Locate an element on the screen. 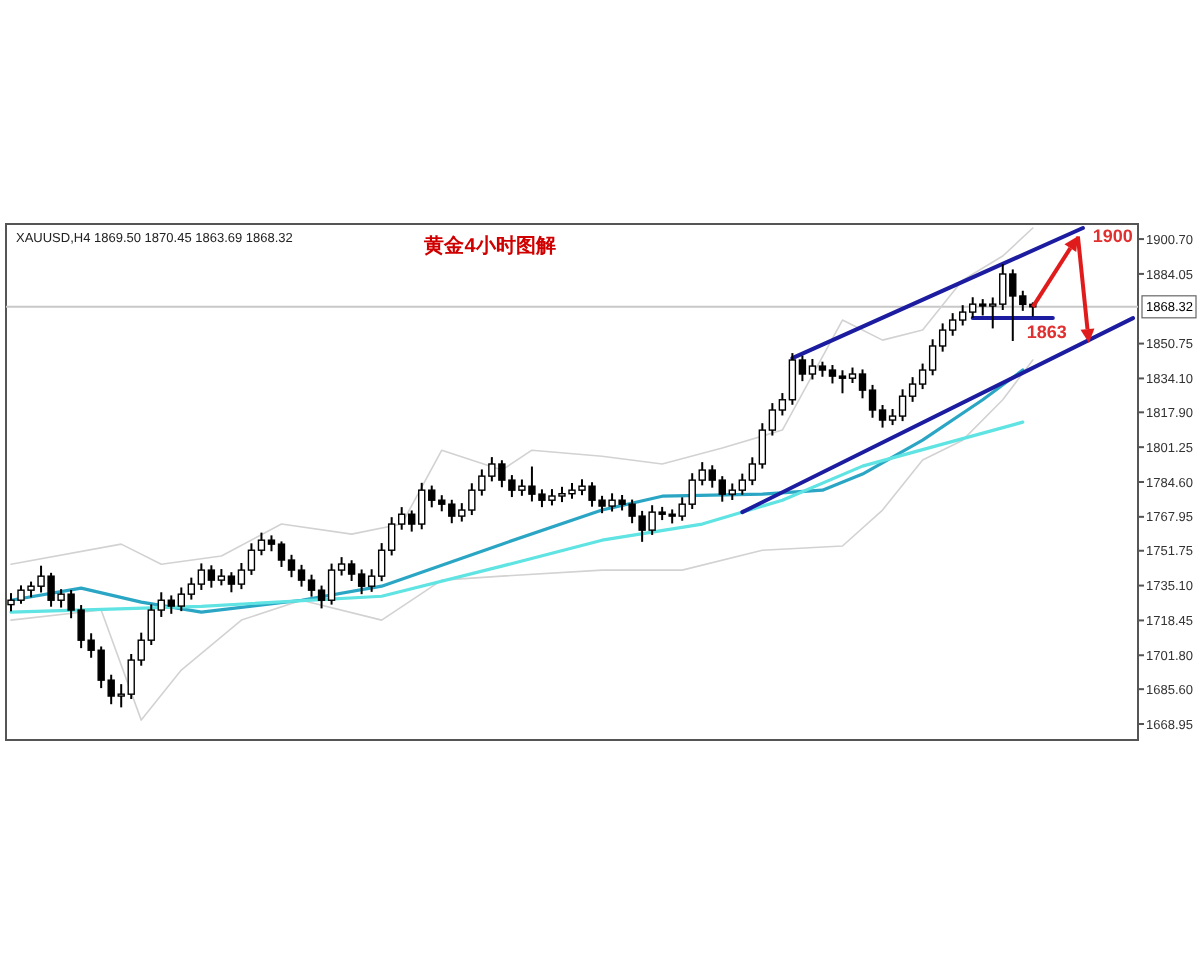  text: 黄金4小时图解 is located at coordinates (489, 246).